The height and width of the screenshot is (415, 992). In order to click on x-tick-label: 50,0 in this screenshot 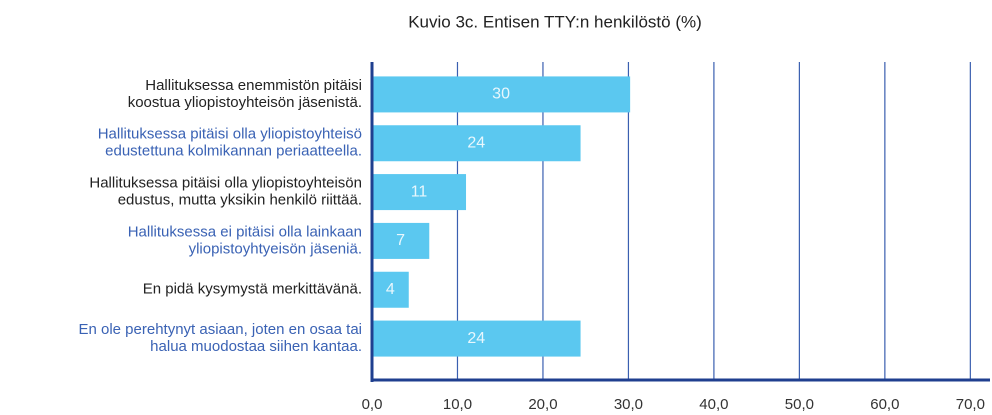, I will do `click(799, 404)`.